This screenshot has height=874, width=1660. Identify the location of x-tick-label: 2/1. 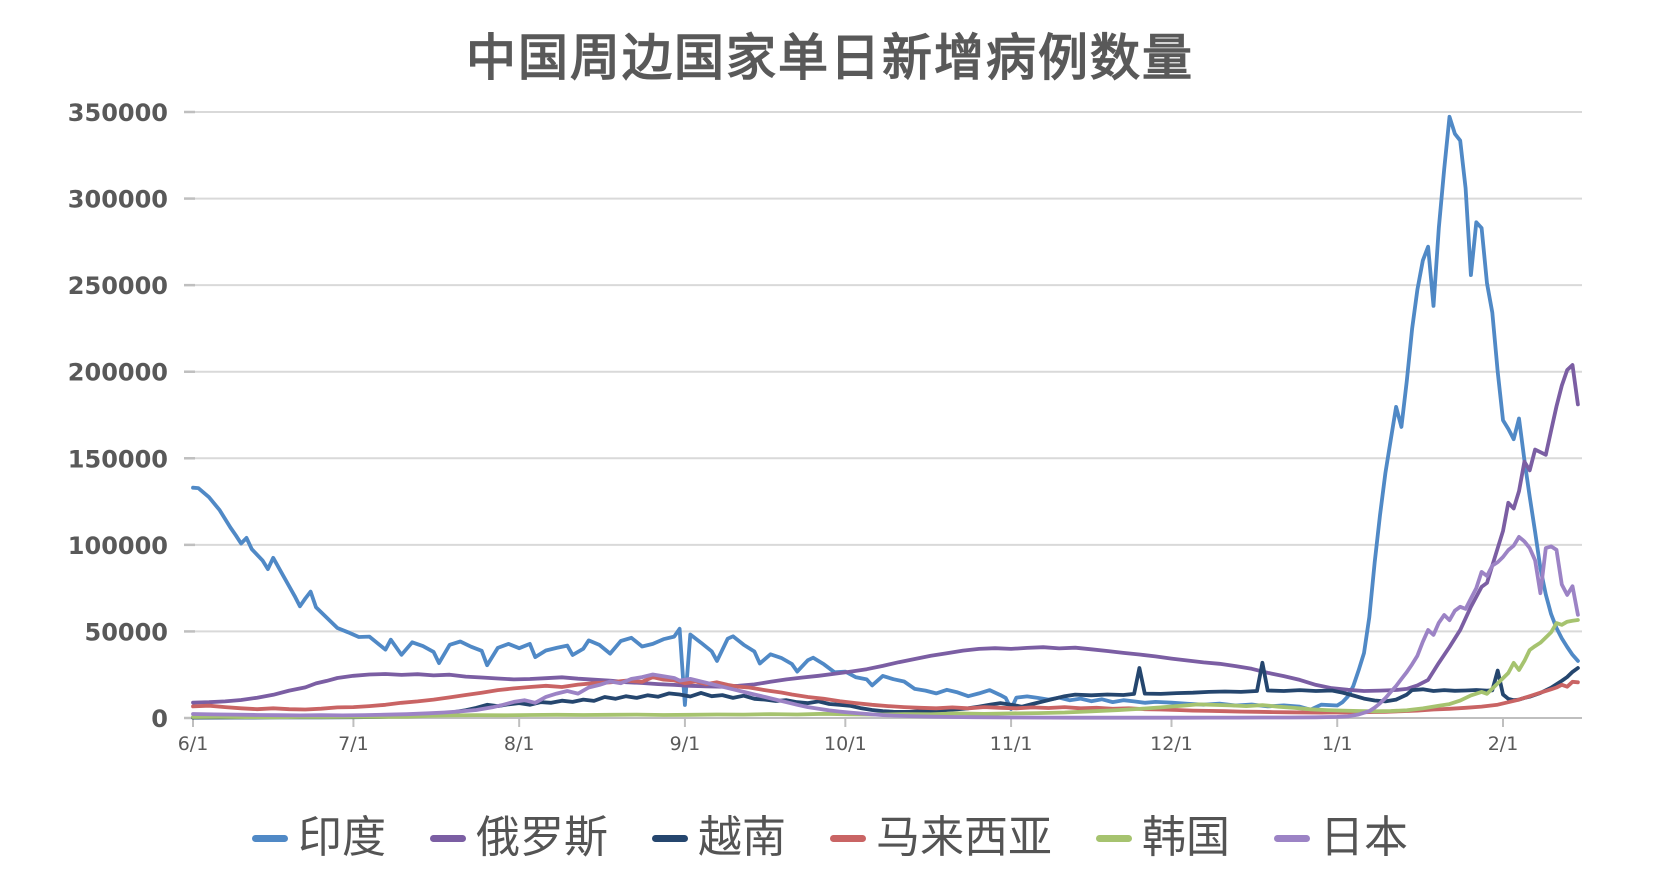
(1503, 744).